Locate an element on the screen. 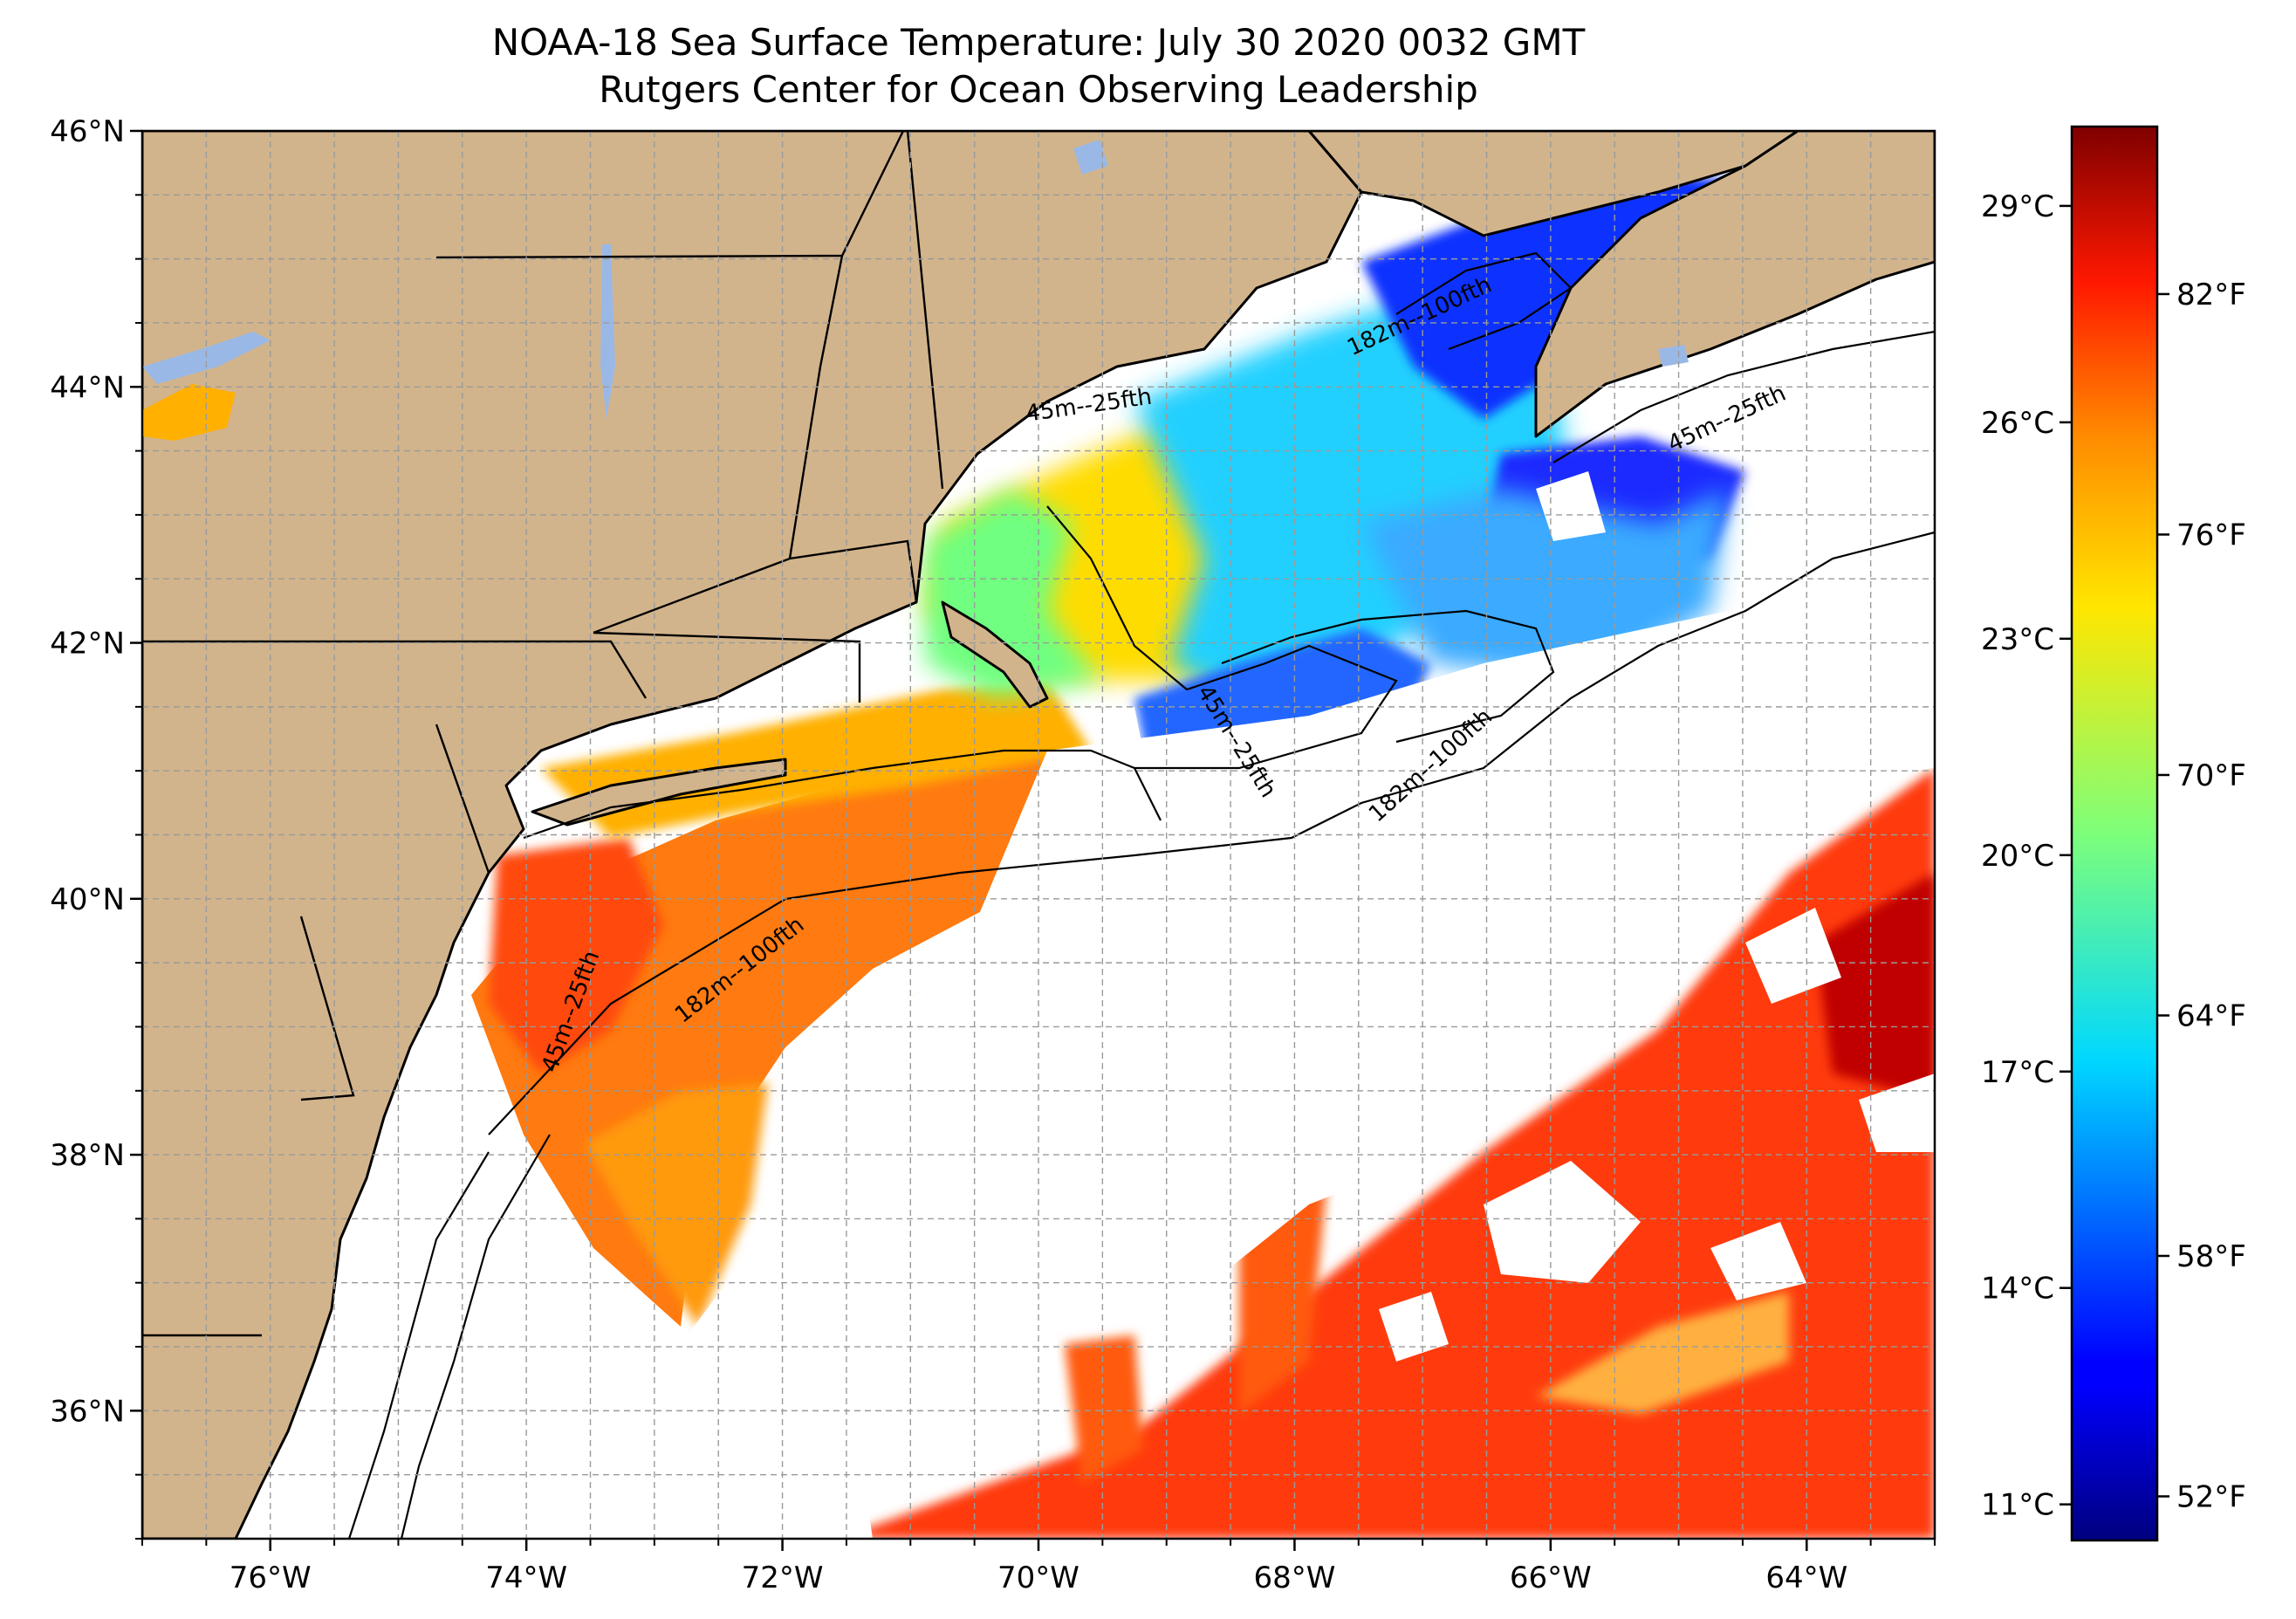 The width and height of the screenshot is (2296, 1619). colorbar-celsius-label: 11°C is located at coordinates (2018, 1505).